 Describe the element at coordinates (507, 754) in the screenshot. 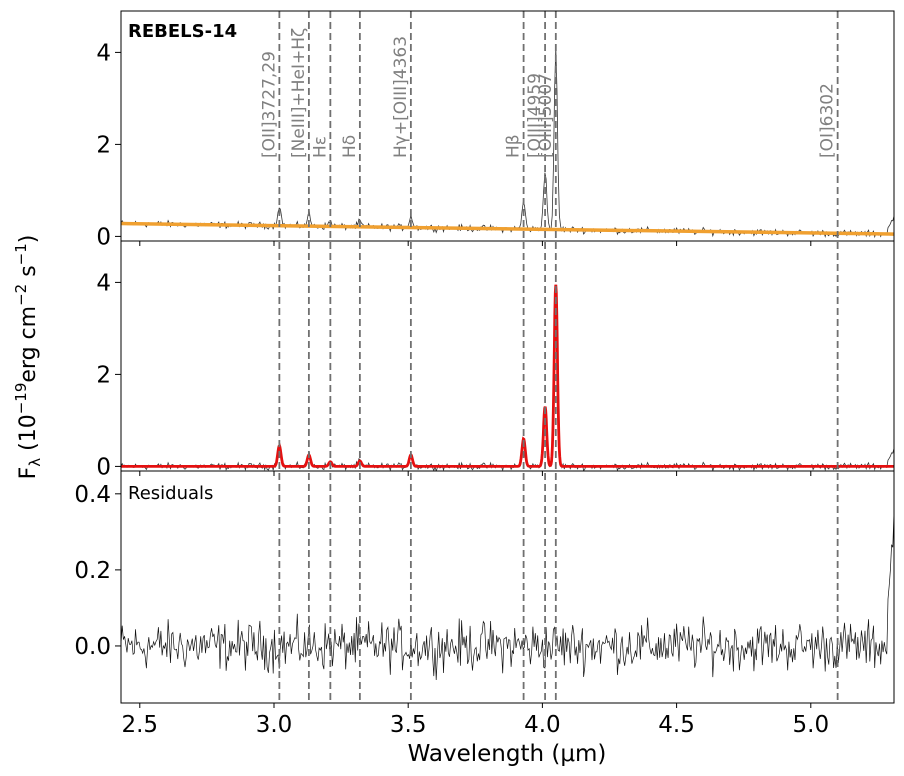

I see `x-axis-label: Wavelength (μm)` at that location.